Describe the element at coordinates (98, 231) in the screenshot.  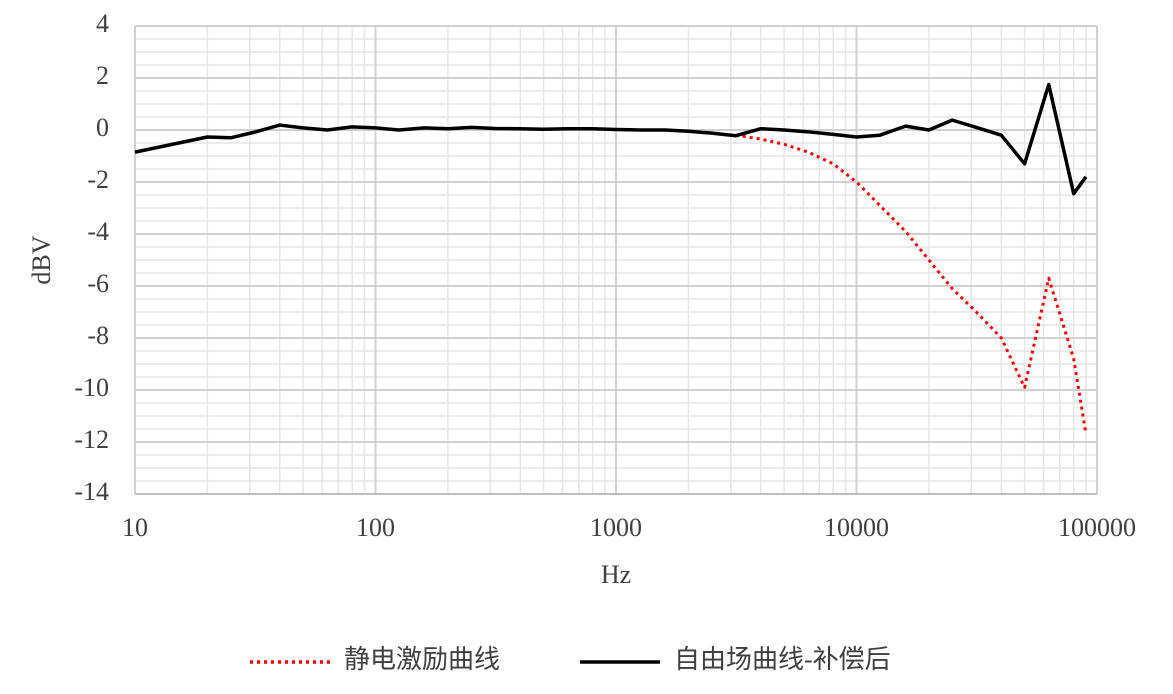
I see `y-tick-label: -4` at that location.